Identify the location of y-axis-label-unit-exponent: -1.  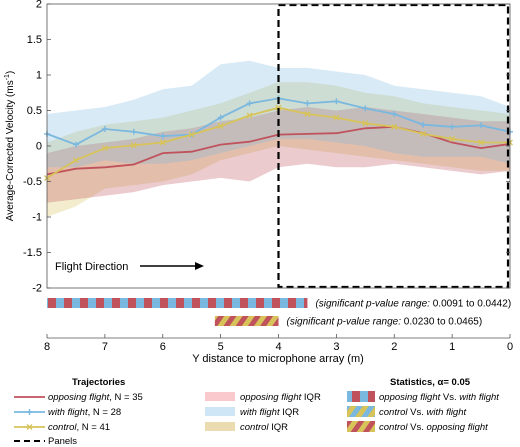
(7, 77).